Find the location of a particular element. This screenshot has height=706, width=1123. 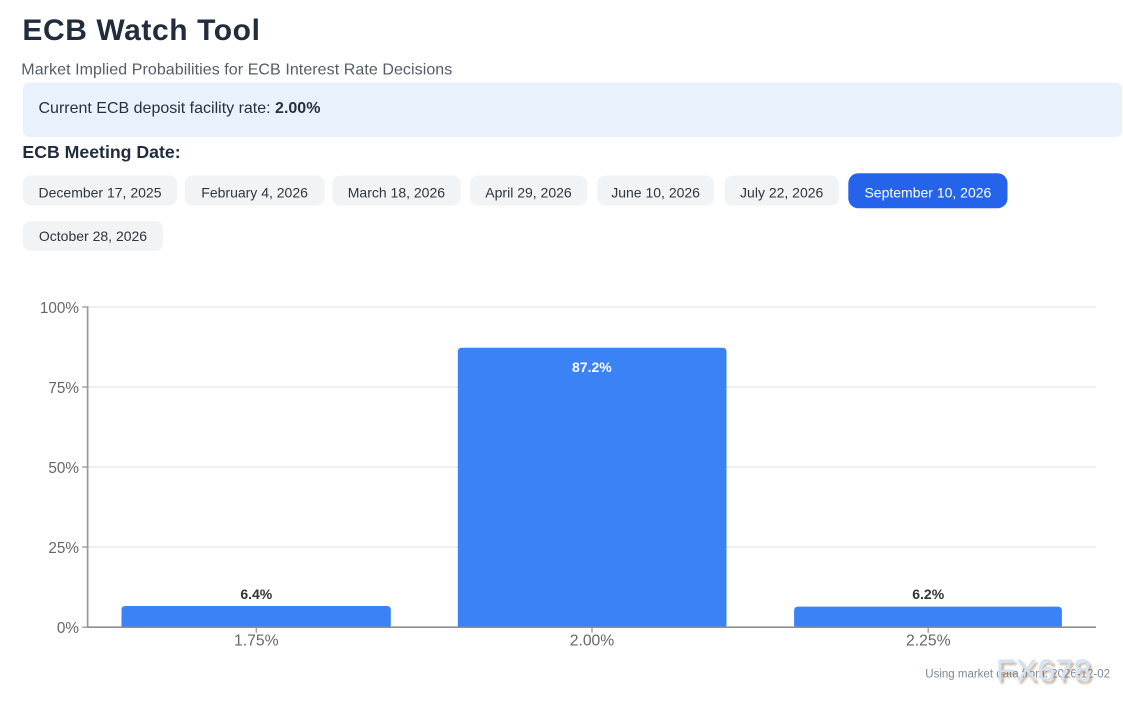

svg-text: 1.75% is located at coordinates (256, 640).